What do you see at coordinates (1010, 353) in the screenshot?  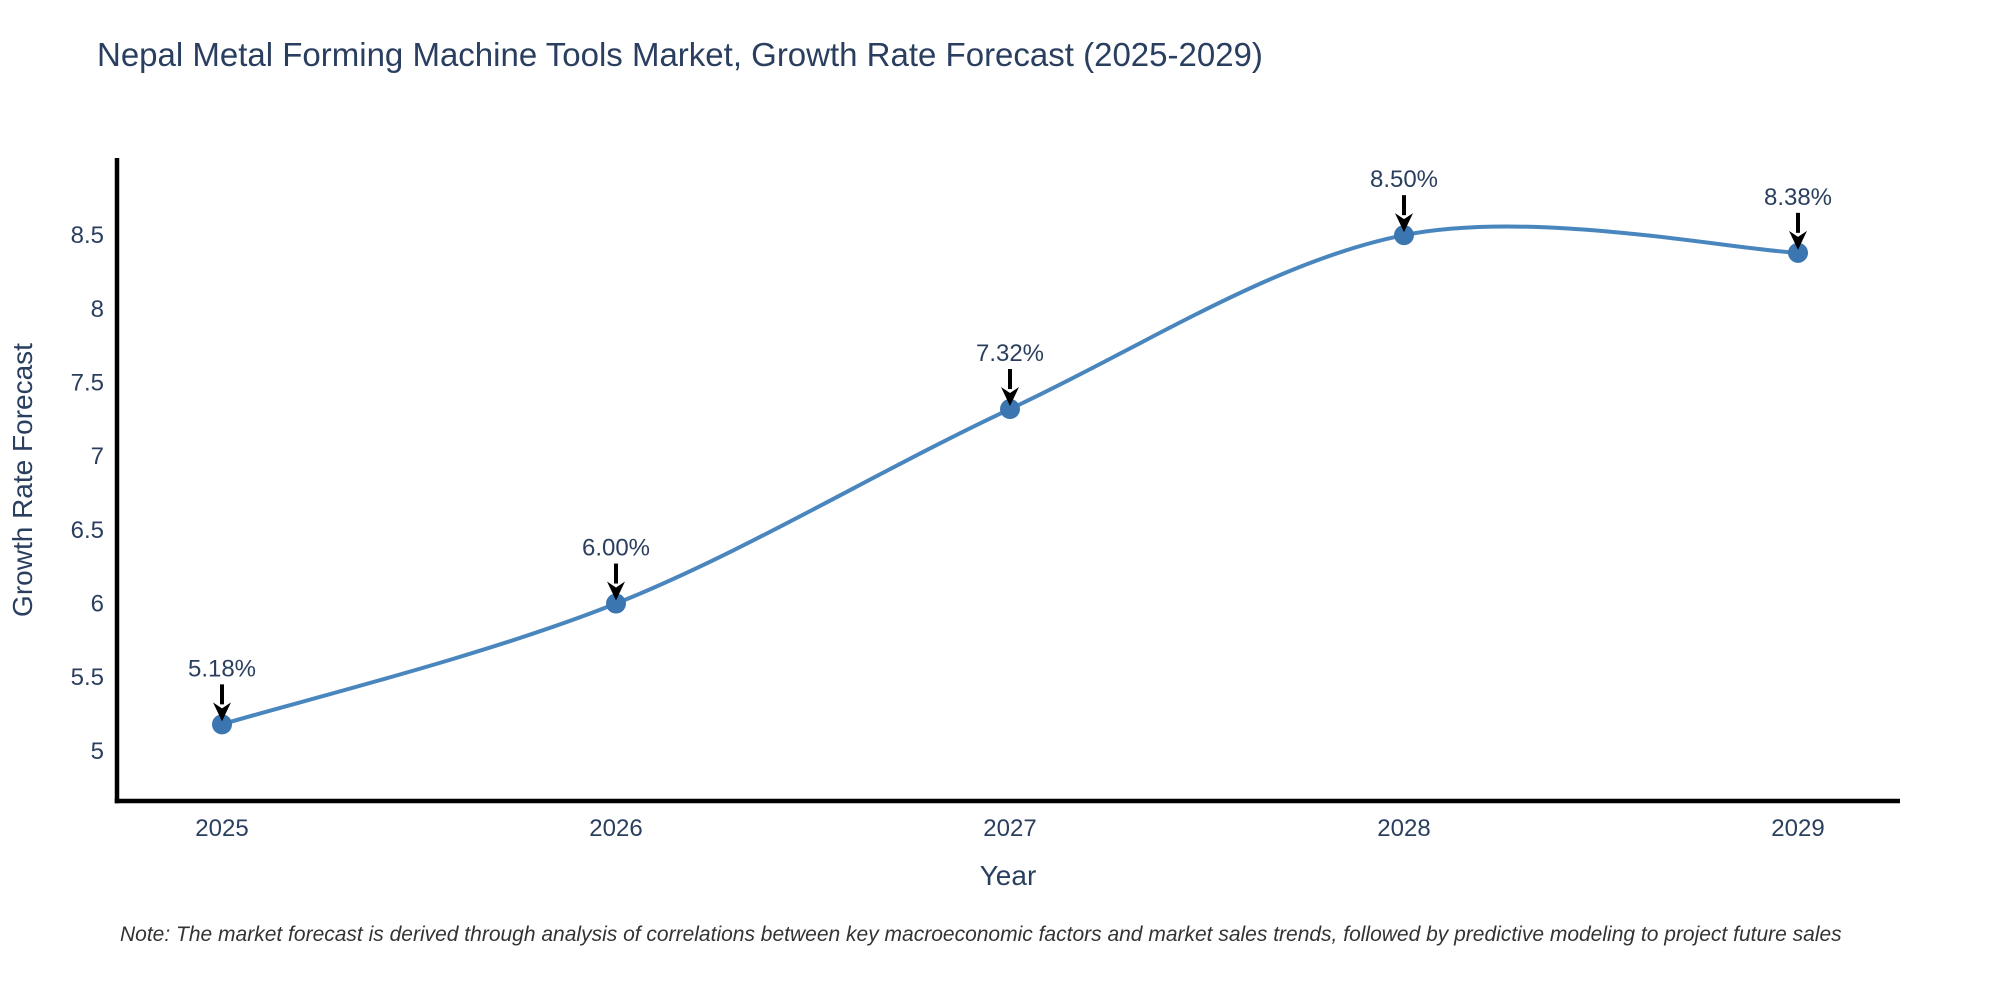 I see `point-value-label: 7.32%` at bounding box center [1010, 353].